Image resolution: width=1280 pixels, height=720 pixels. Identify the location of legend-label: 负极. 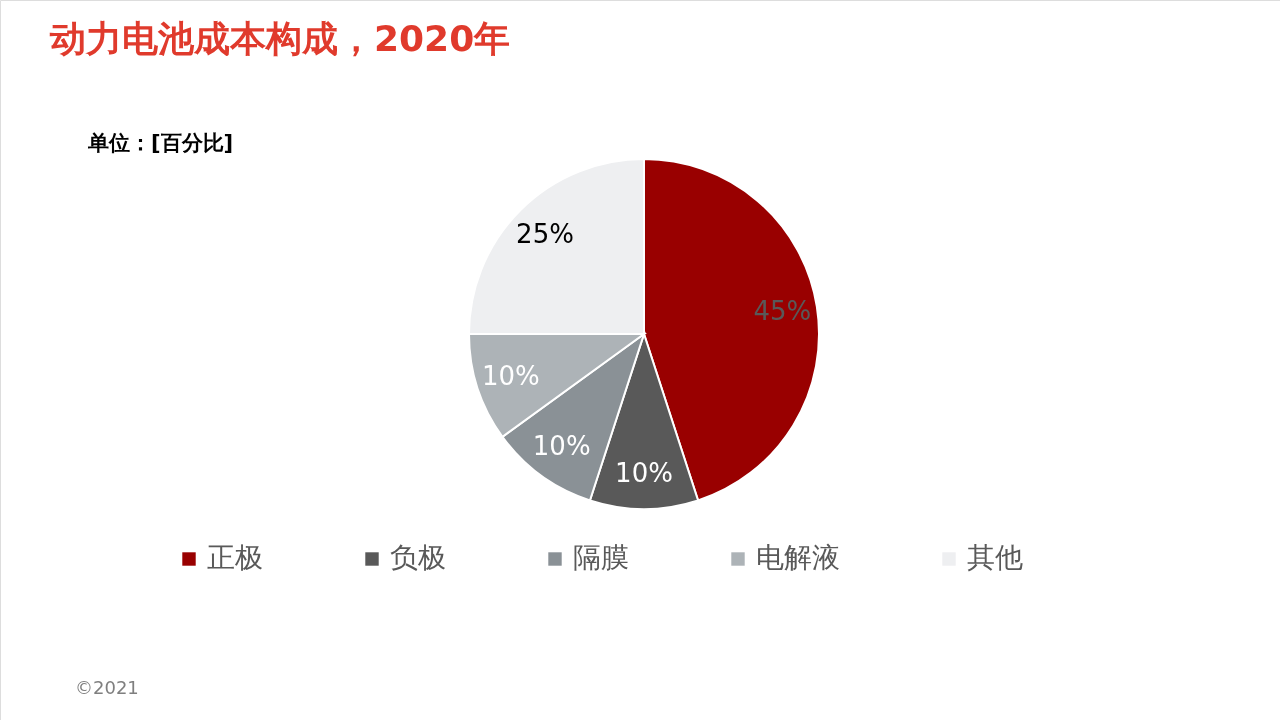
(418, 557).